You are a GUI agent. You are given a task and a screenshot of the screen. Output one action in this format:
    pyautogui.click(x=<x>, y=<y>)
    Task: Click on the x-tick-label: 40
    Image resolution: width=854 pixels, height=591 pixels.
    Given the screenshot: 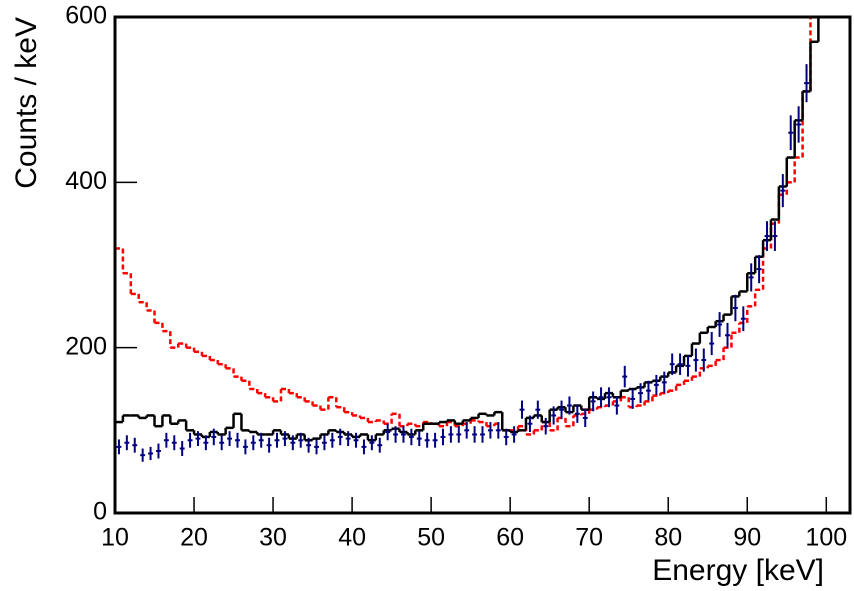 What is the action you would take?
    pyautogui.click(x=352, y=538)
    